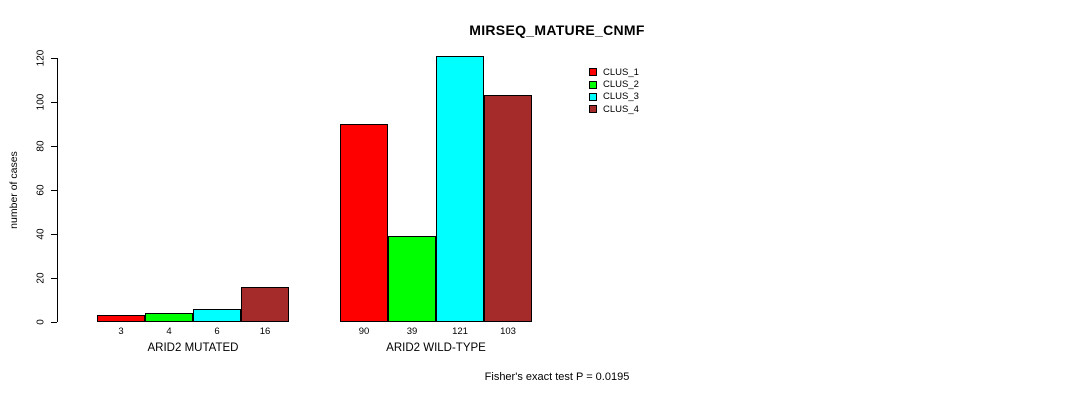  Describe the element at coordinates (41, 146) in the screenshot. I see `y-tick-label: 80` at that location.